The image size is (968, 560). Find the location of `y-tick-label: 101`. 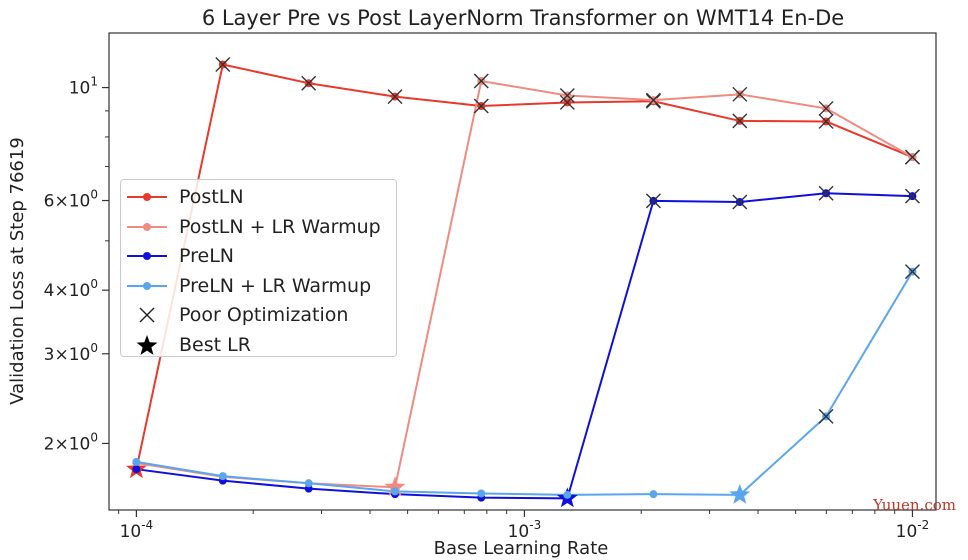

y-tick-label: 101 is located at coordinates (83, 87).